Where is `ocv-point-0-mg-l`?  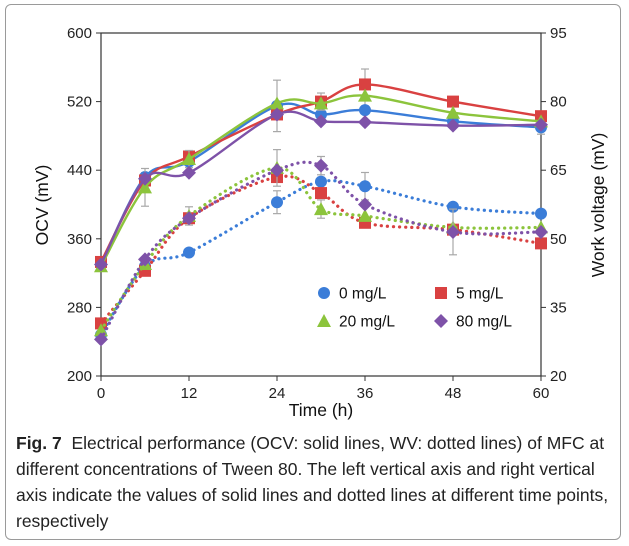 ocv-point-0-mg-l is located at coordinates (365, 110).